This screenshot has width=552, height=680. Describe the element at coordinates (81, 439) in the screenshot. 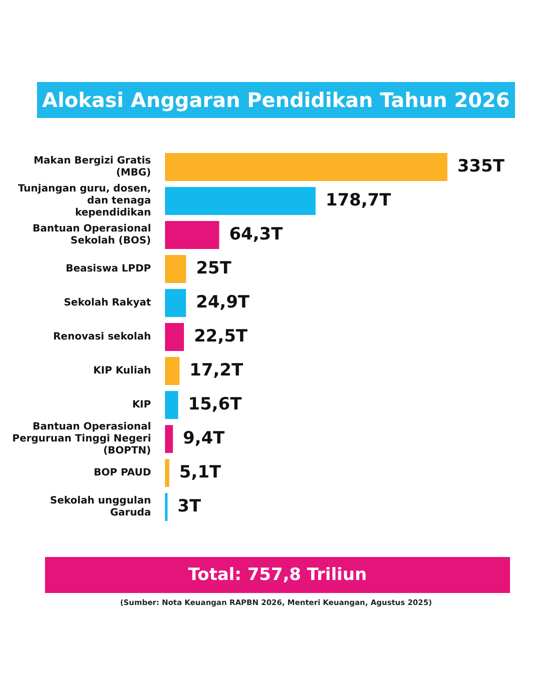

I see `y-tick-label: Bantuan Operasional Perguruan Tinggi Negeri (BOPTN)` at that location.